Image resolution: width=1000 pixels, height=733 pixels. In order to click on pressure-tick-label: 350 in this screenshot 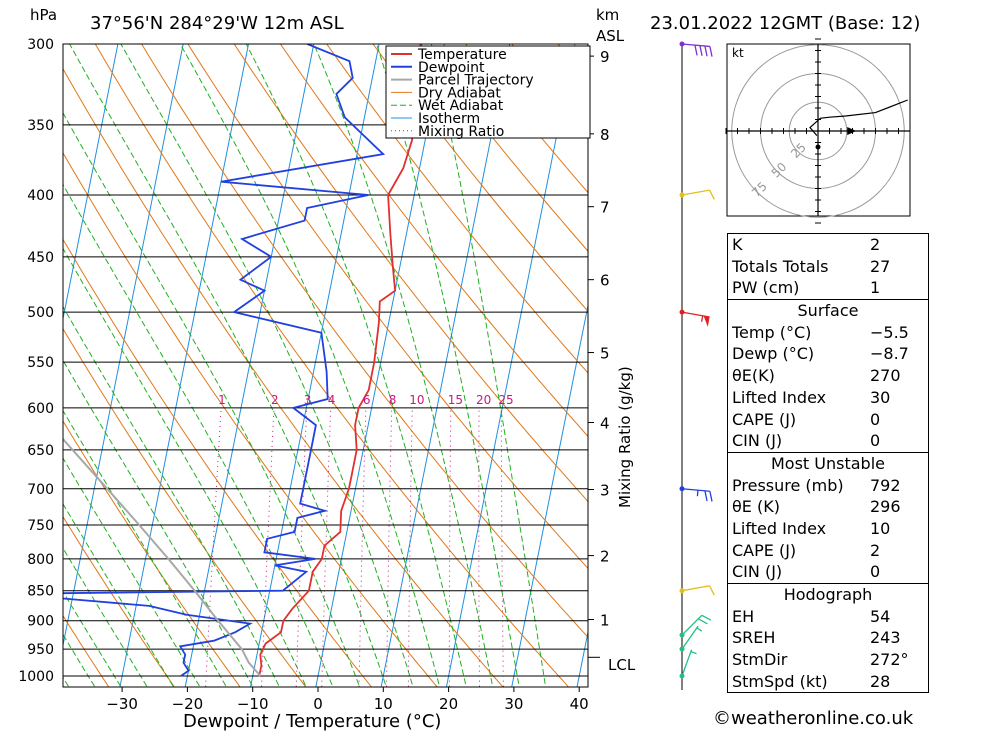, I will do `click(40, 126)`.